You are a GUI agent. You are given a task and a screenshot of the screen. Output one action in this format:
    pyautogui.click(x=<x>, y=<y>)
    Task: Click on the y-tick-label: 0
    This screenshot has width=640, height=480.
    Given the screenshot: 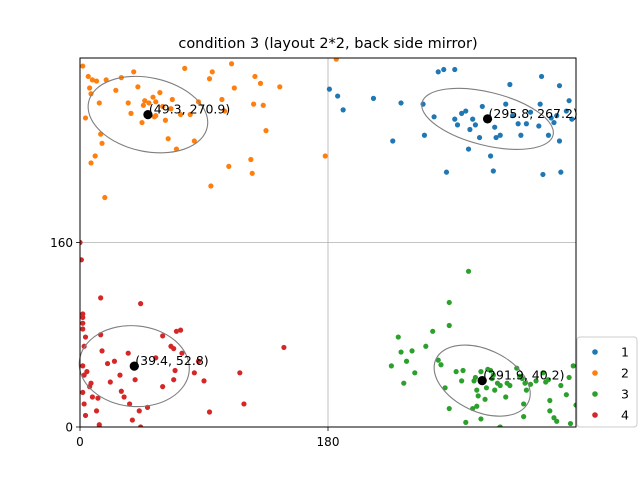 What is the action you would take?
    pyautogui.click(x=69, y=428)
    